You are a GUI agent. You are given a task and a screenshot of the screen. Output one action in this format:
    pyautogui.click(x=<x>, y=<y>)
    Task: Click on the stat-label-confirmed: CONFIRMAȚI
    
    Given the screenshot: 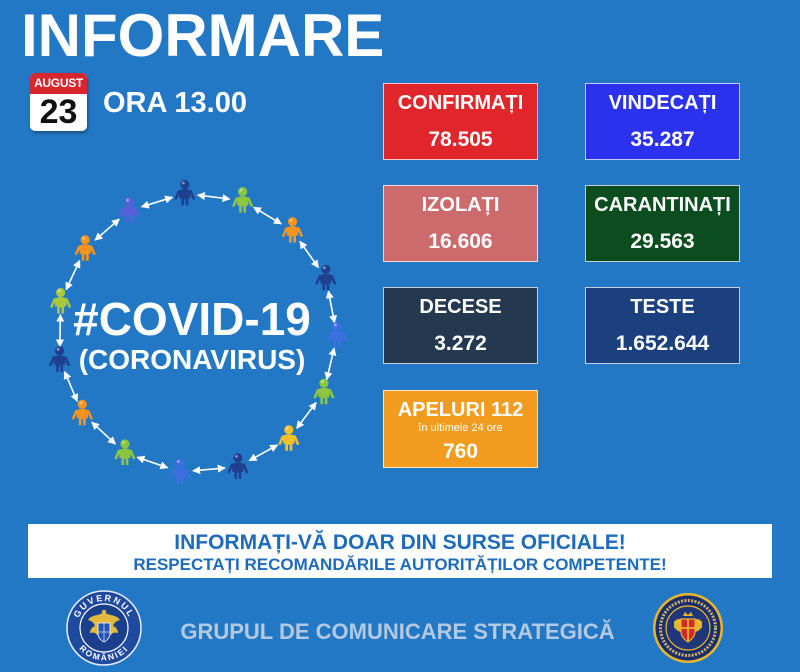 What is the action you would take?
    pyautogui.click(x=460, y=103)
    